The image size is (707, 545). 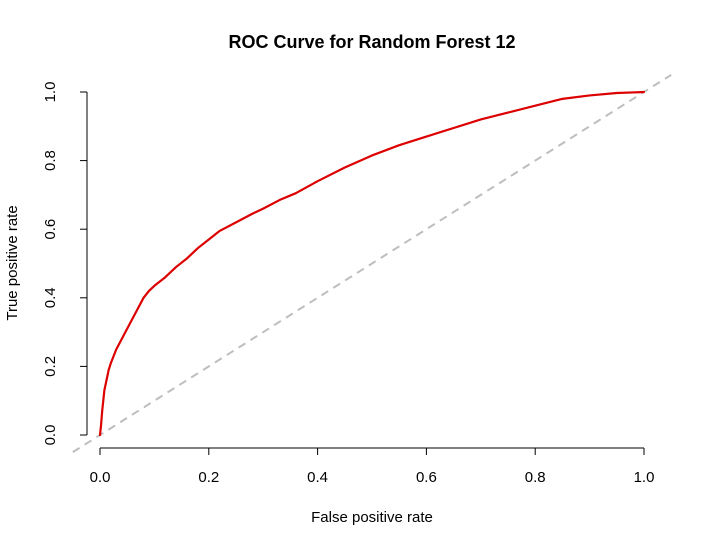 I want to click on y-tick-label: 0.0, so click(x=50, y=435).